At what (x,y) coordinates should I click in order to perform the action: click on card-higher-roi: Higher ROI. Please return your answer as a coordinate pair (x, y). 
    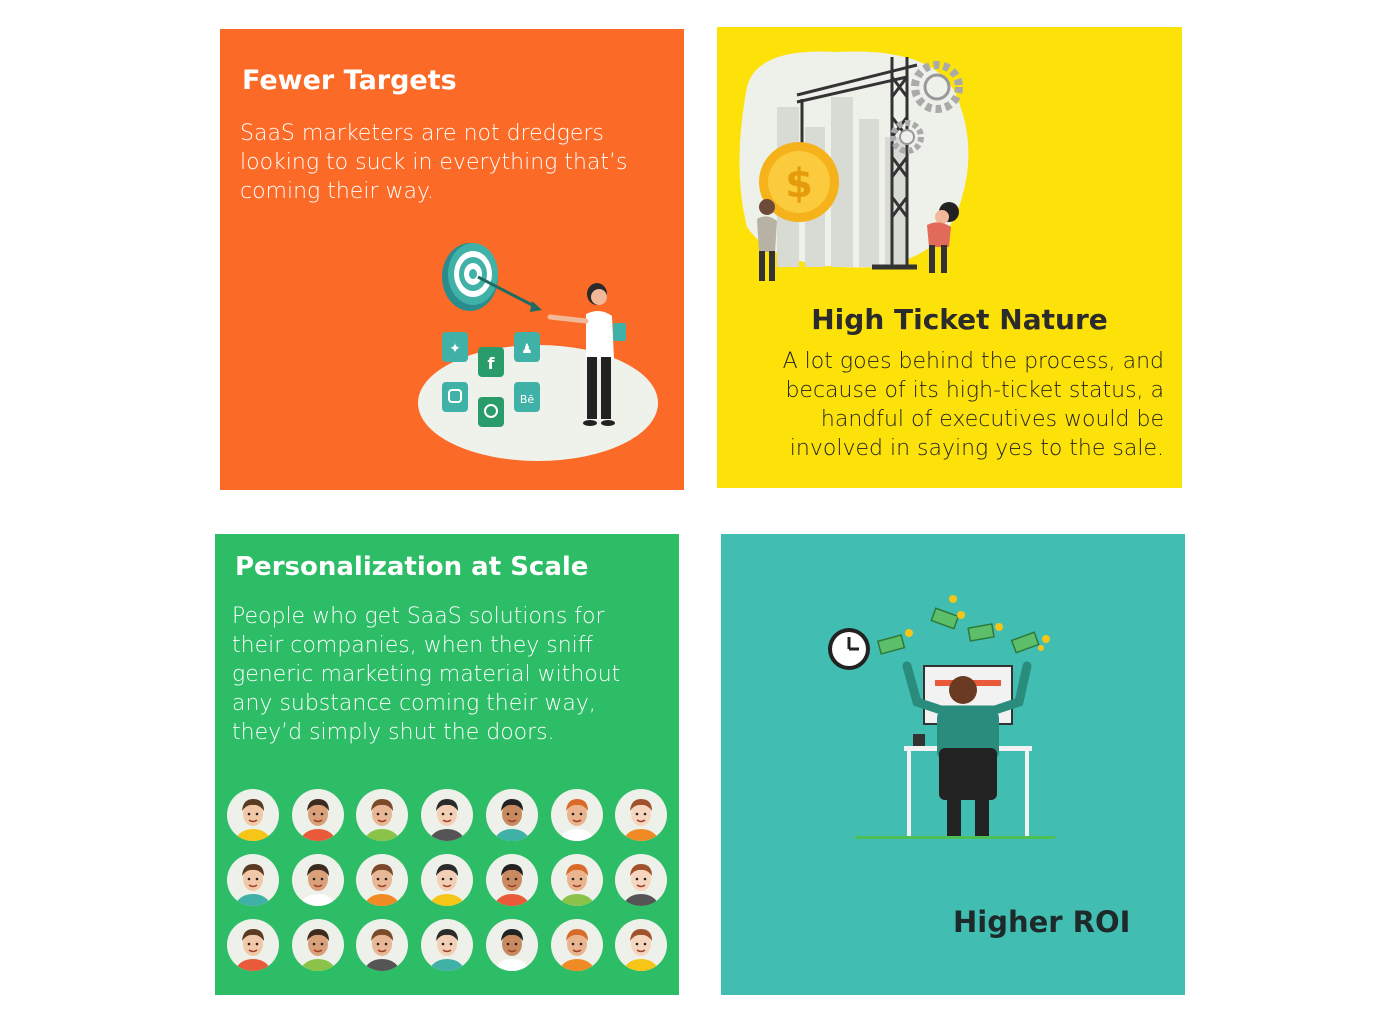
    Looking at the image, I should click on (953, 764).